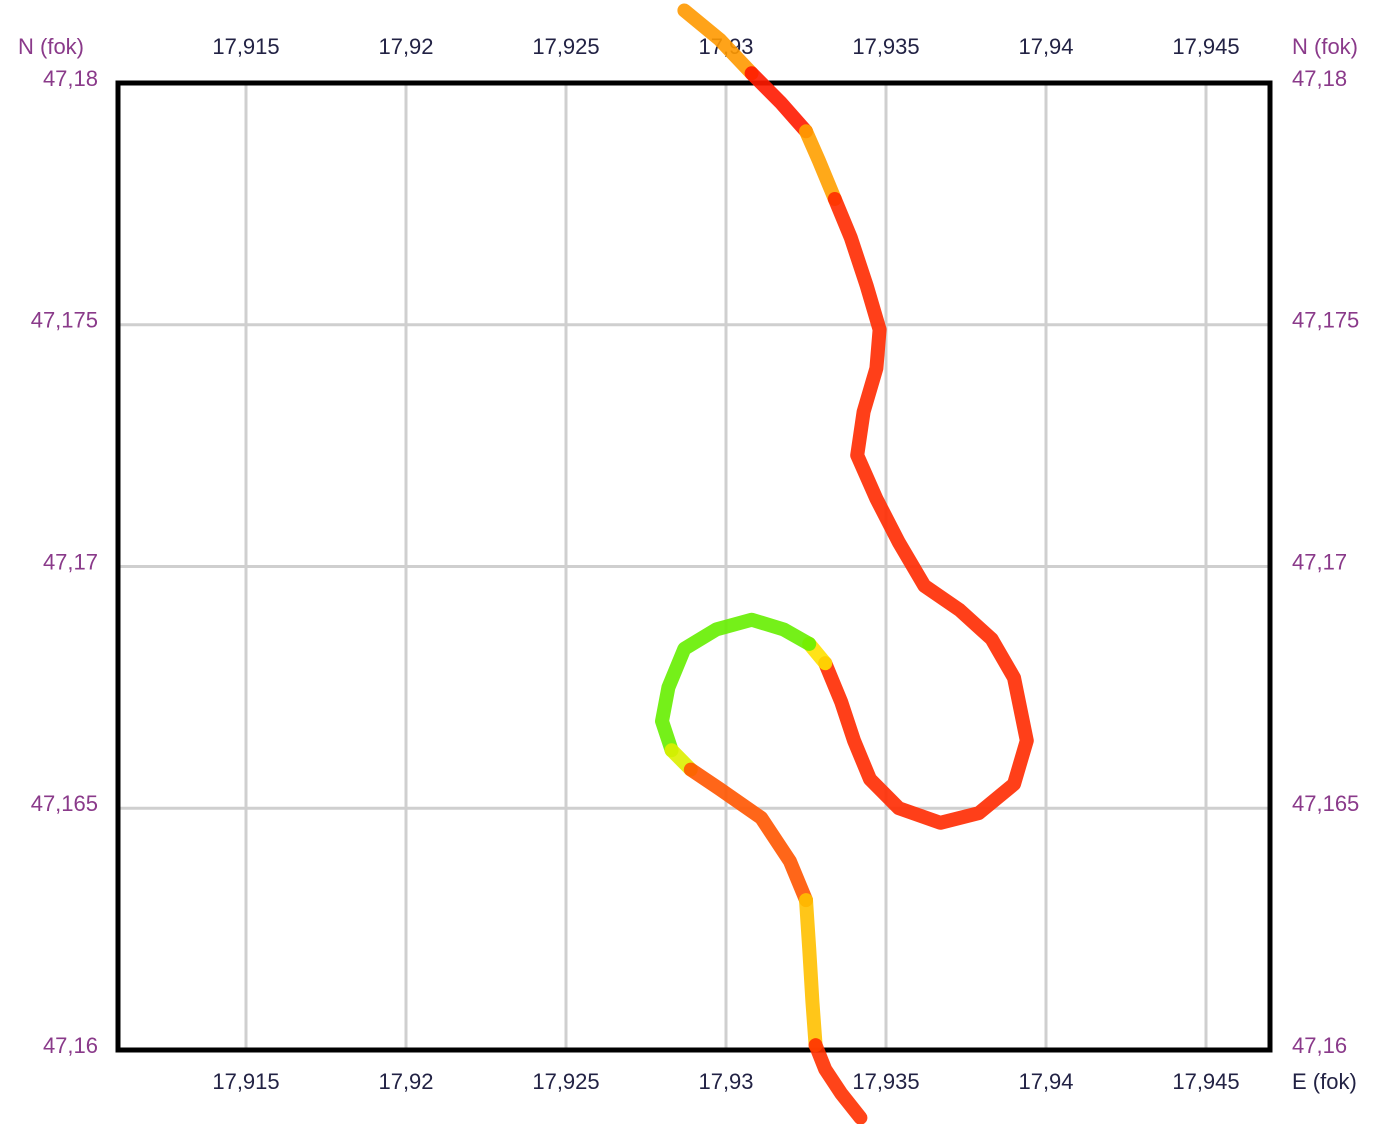 The width and height of the screenshot is (1396, 1124). Describe the element at coordinates (1324, 1081) in the screenshot. I see `x-axis-label: E (fok)` at that location.